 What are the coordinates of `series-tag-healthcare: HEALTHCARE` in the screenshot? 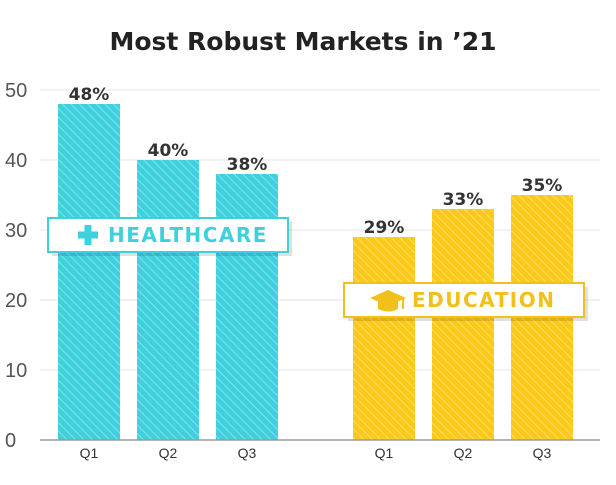 It's located at (169, 236).